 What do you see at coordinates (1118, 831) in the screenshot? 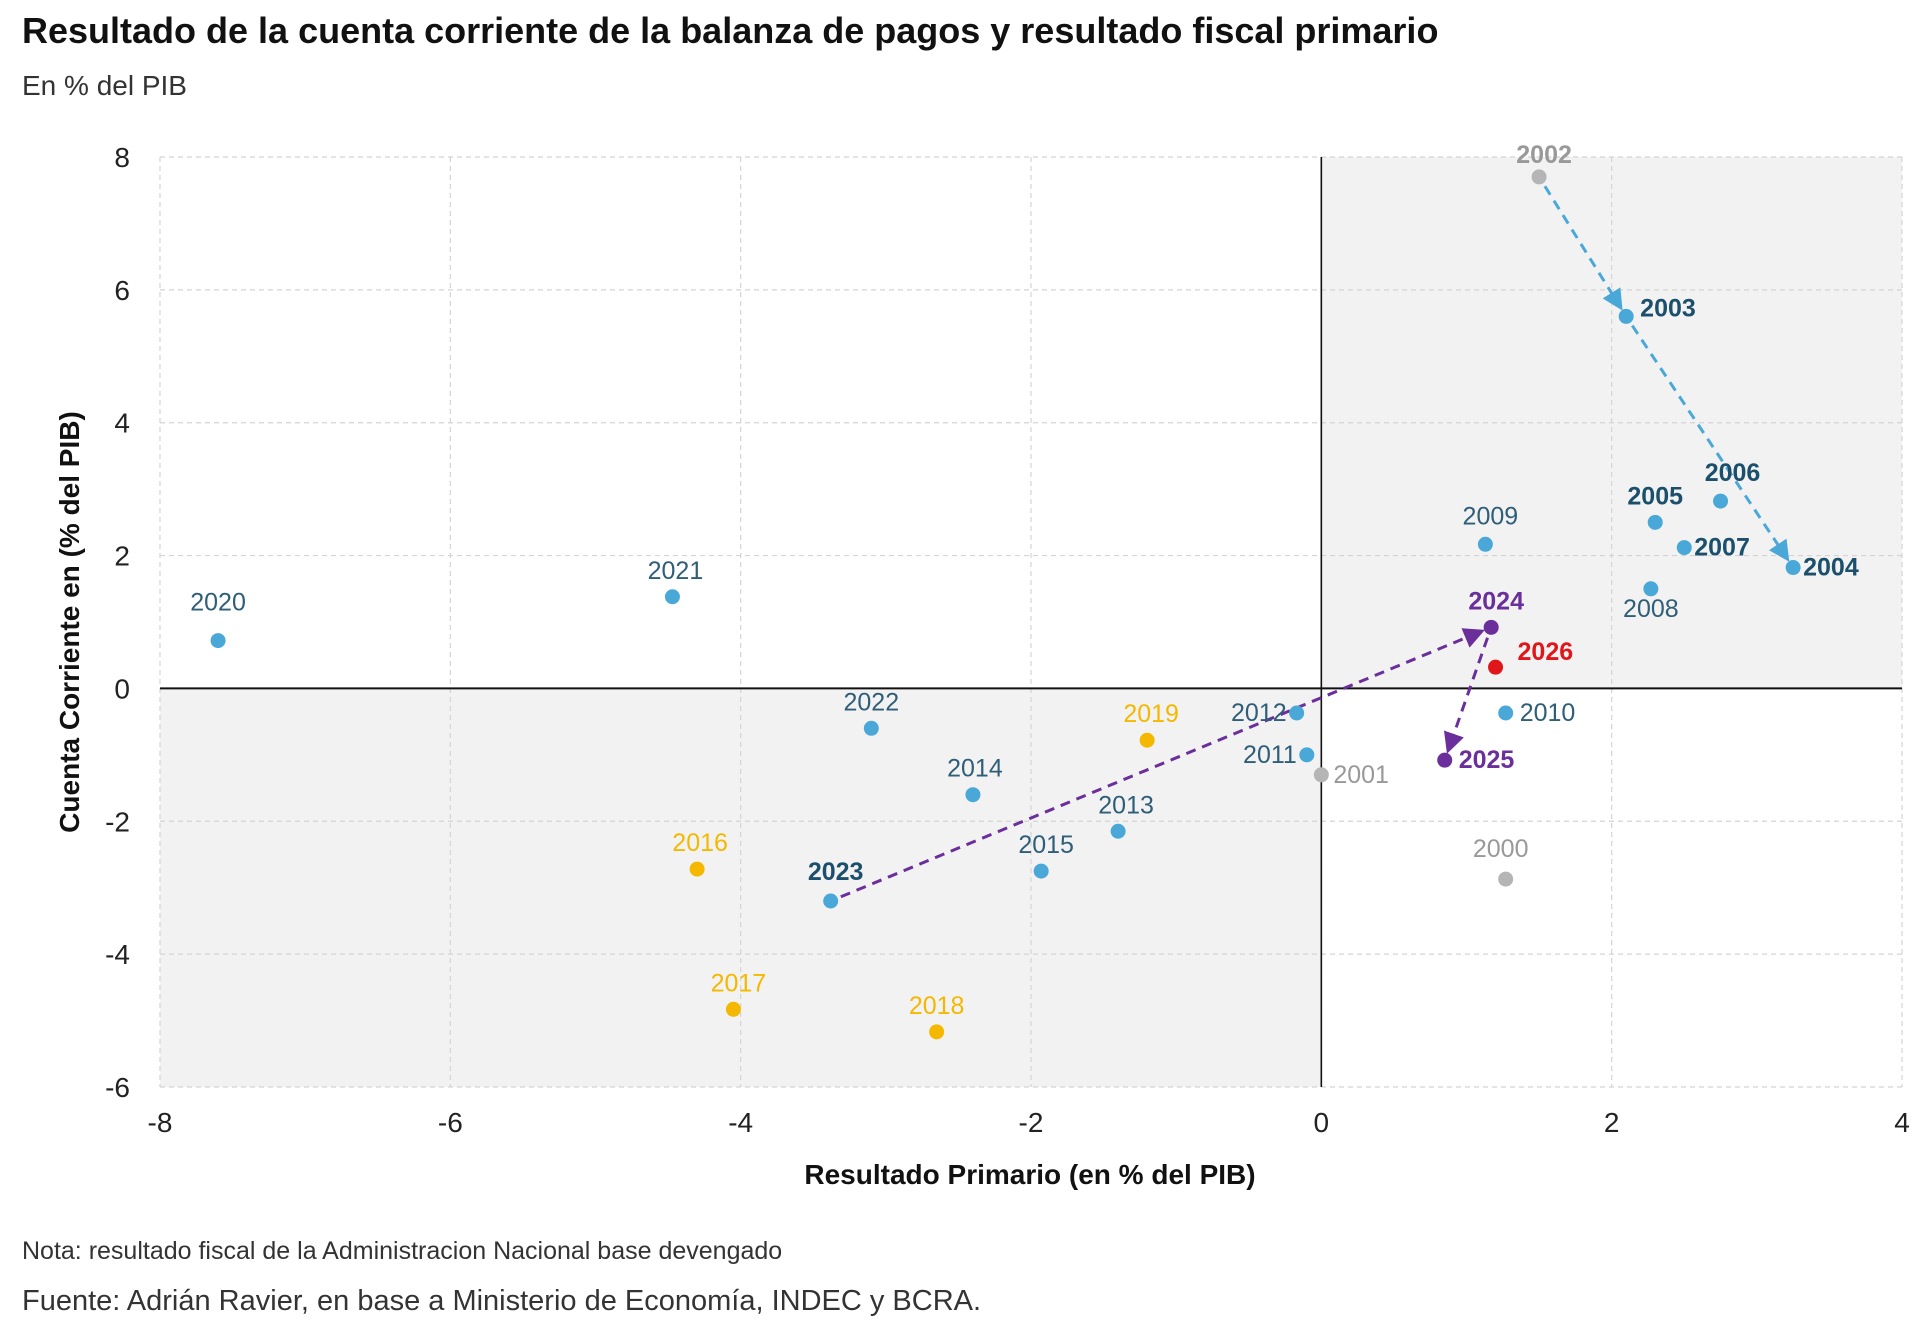
I see `point-2013` at bounding box center [1118, 831].